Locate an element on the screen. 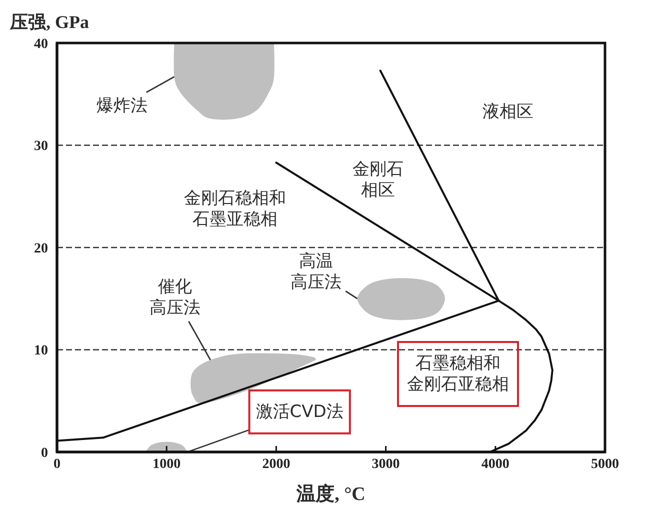 The height and width of the screenshot is (514, 650). y-tick-label: 0 is located at coordinates (44, 453).